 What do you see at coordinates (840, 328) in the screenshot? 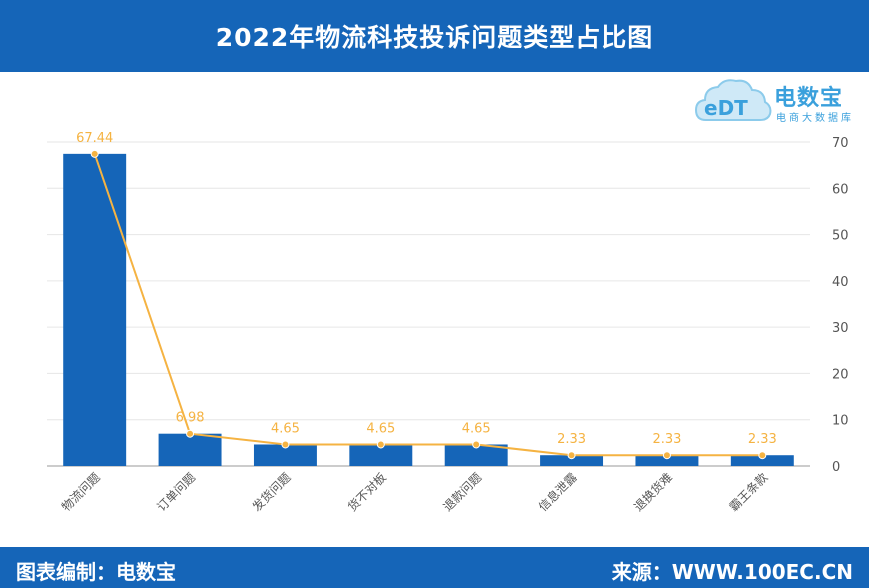
I see `y-tick-label: 30` at bounding box center [840, 328].